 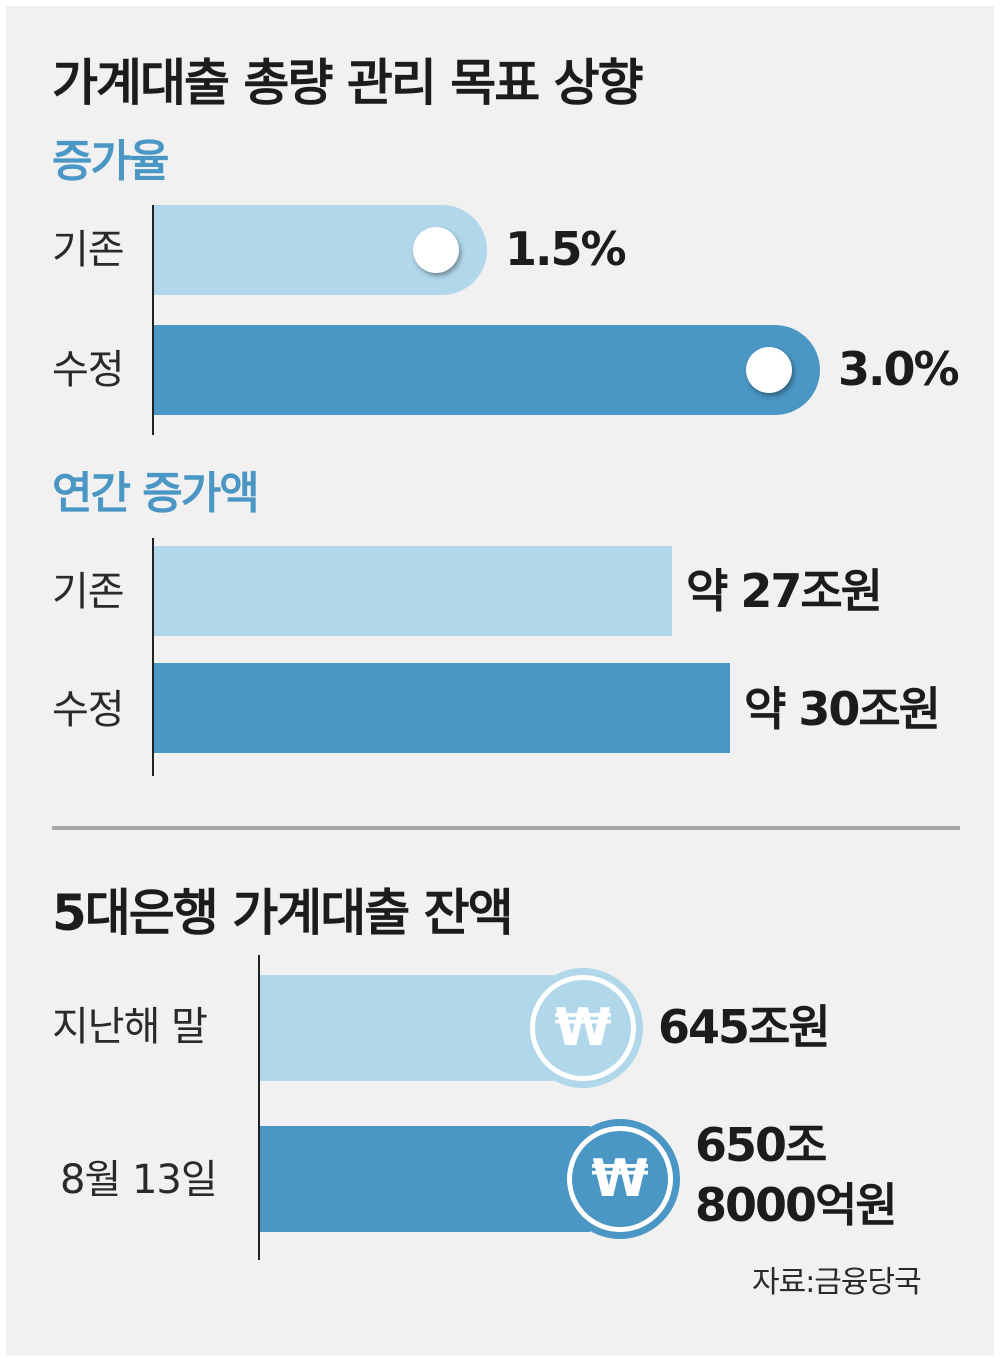 I want to click on annual-increase-subtitle: 연간 증가액, so click(x=156, y=493).